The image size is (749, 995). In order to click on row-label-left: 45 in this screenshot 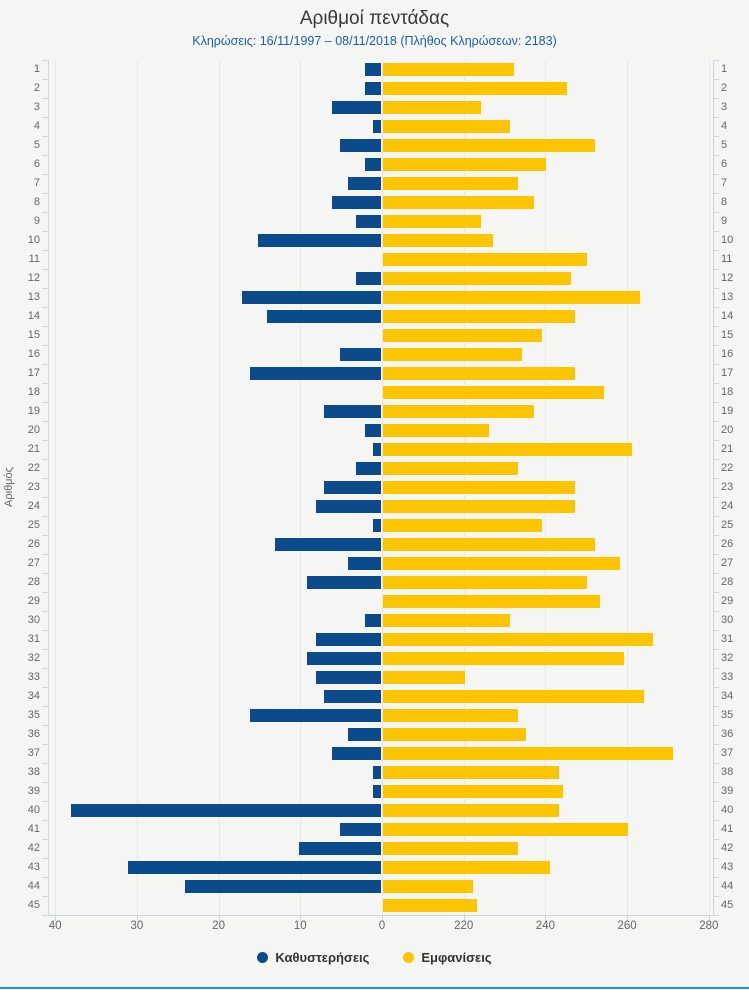, I will do `click(33, 905)`.